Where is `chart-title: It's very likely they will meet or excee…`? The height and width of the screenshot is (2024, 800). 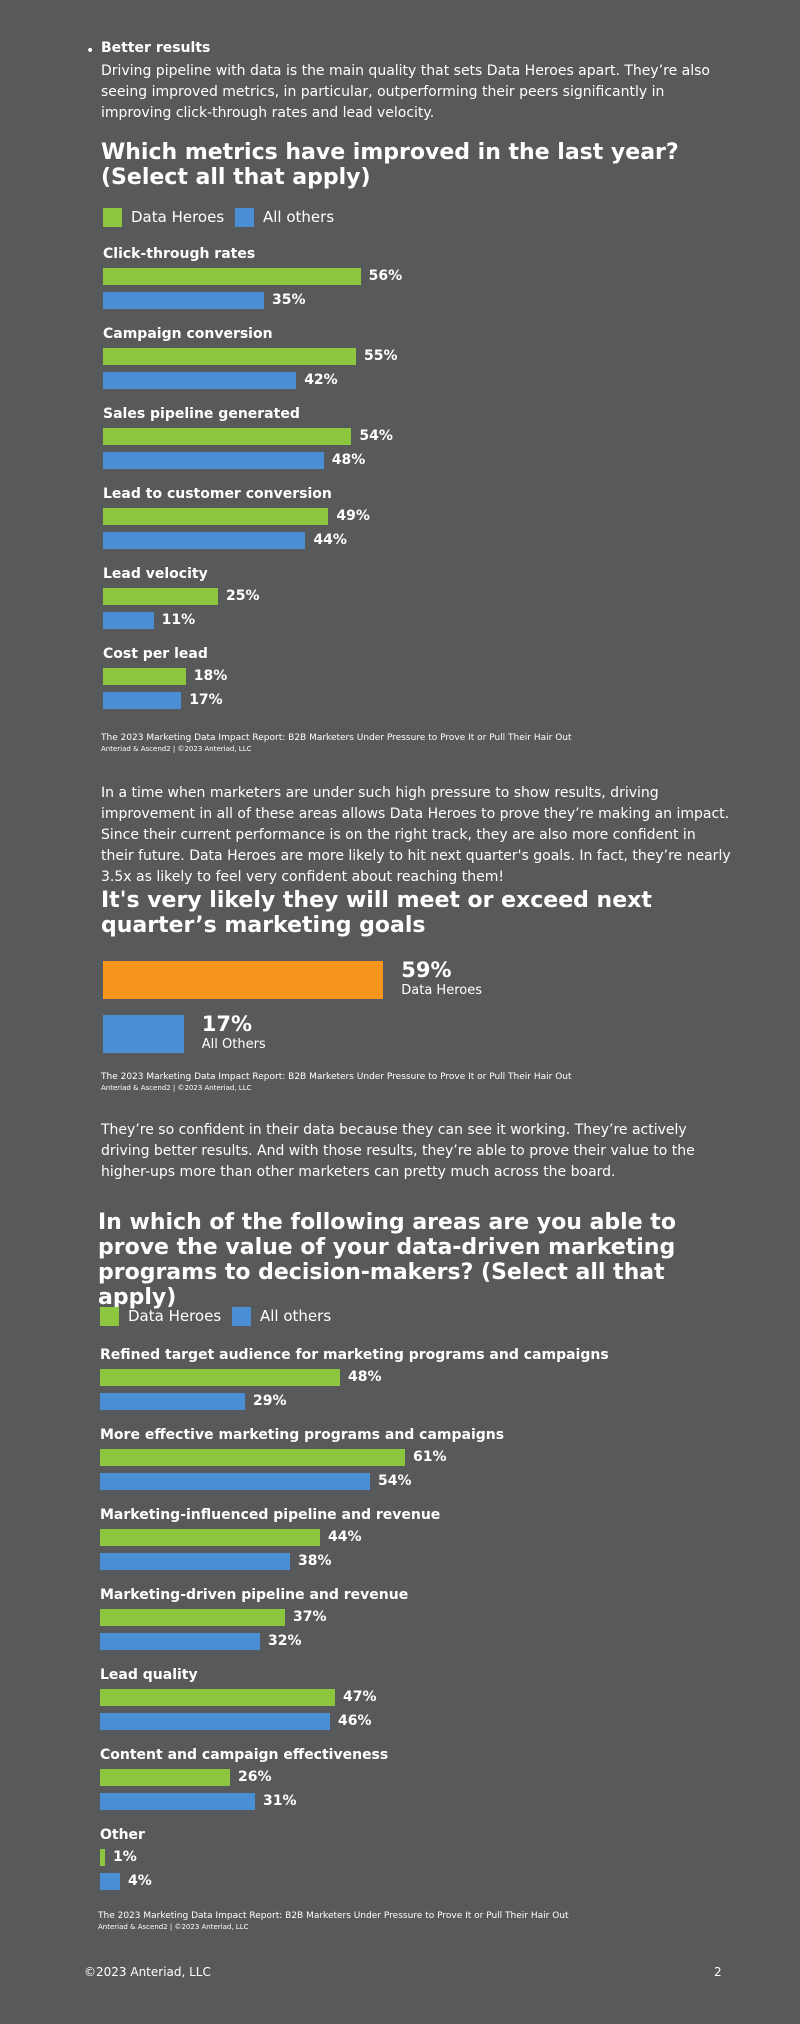 chart-title: It's very likely they will meet or excee… is located at coordinates (376, 913).